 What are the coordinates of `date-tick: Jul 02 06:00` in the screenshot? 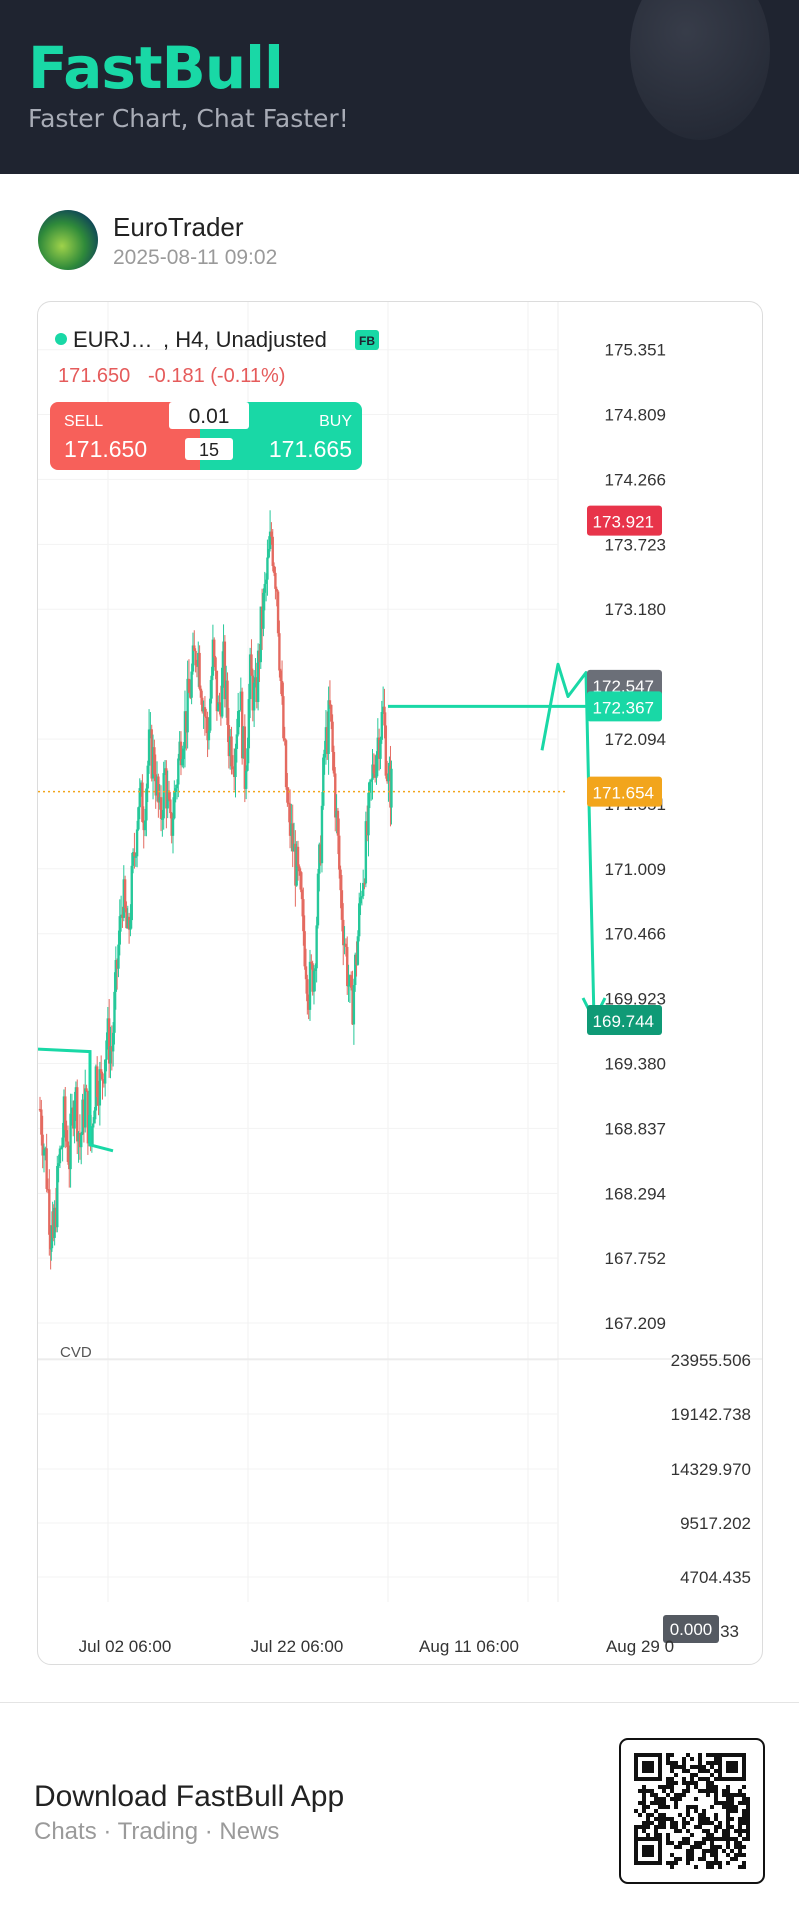 It's located at (125, 1646).